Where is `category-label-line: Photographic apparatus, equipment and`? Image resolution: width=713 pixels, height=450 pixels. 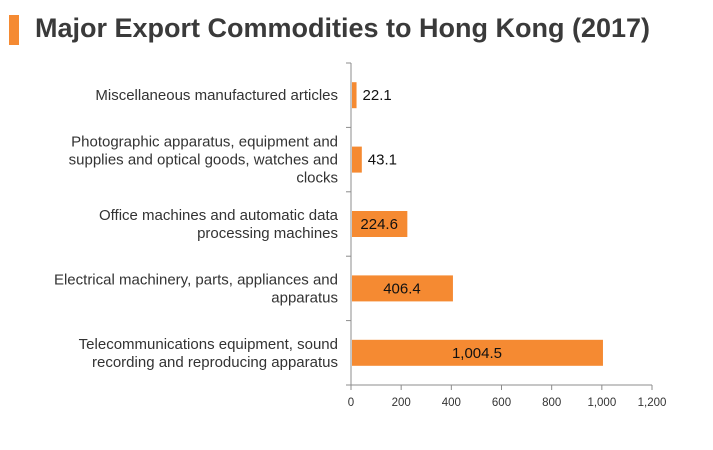
category-label-line: Photographic apparatus, equipment and is located at coordinates (204, 142).